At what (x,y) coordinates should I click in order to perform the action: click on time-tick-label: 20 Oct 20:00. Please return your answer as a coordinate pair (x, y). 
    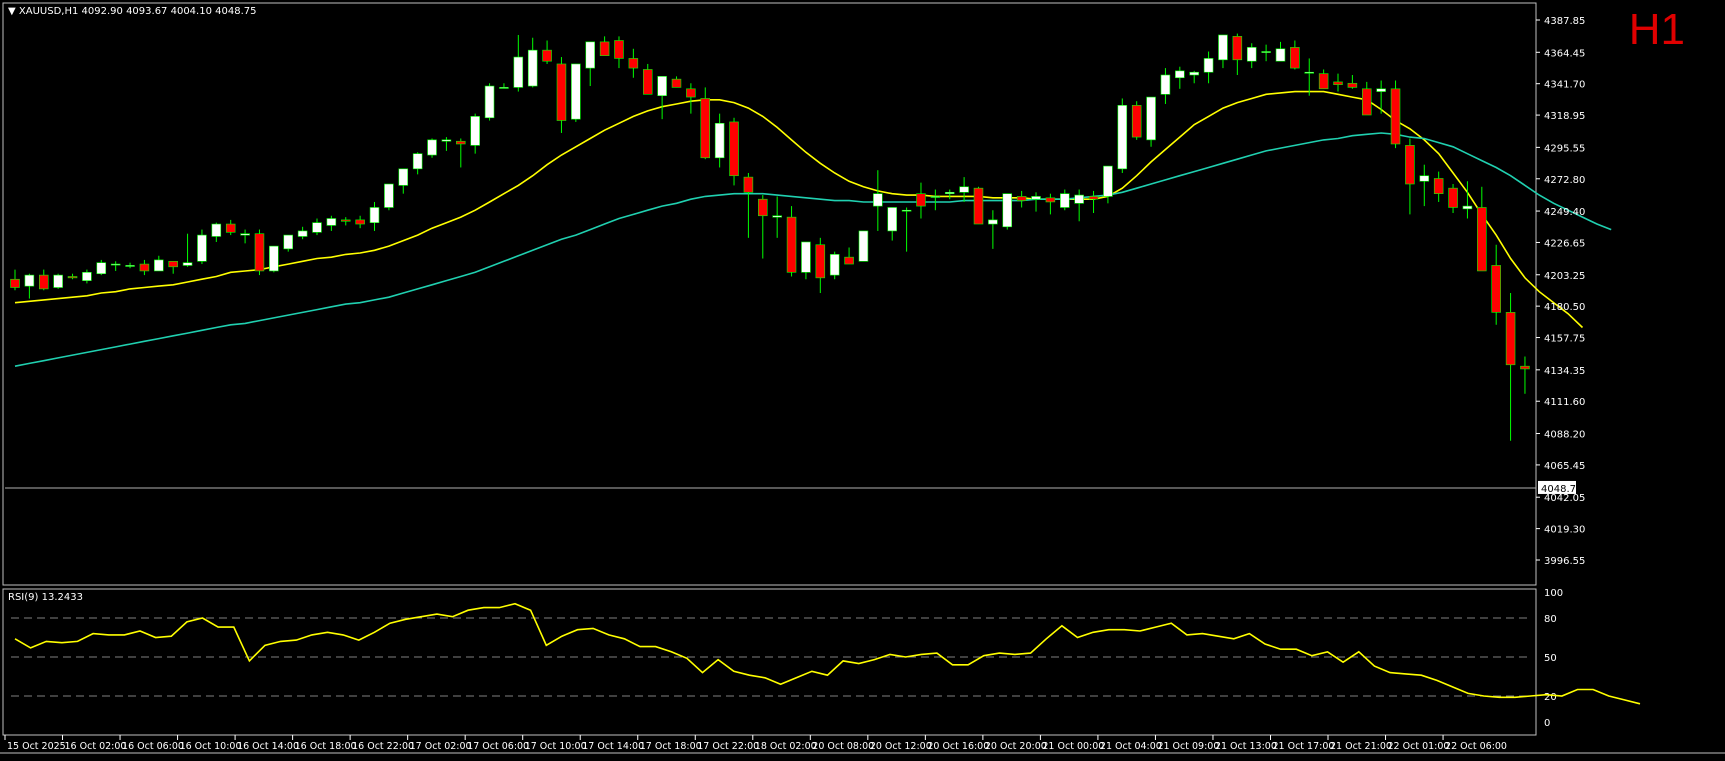
    Looking at the image, I should click on (1016, 746).